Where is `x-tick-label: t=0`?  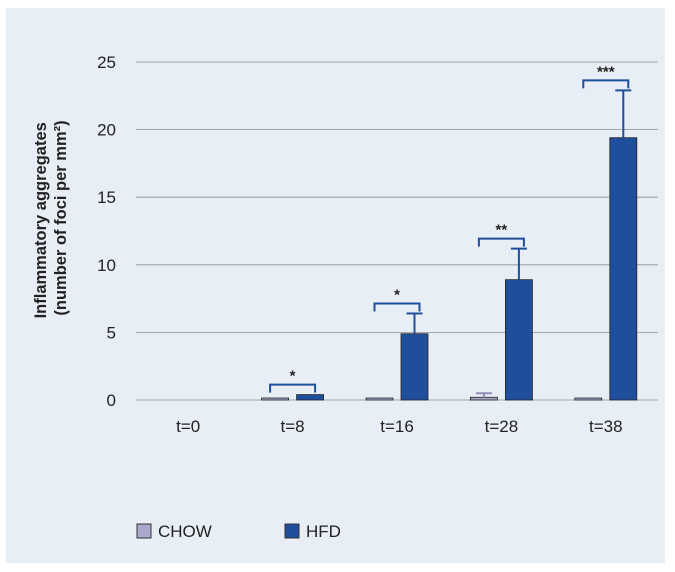 x-tick-label: t=0 is located at coordinates (188, 426).